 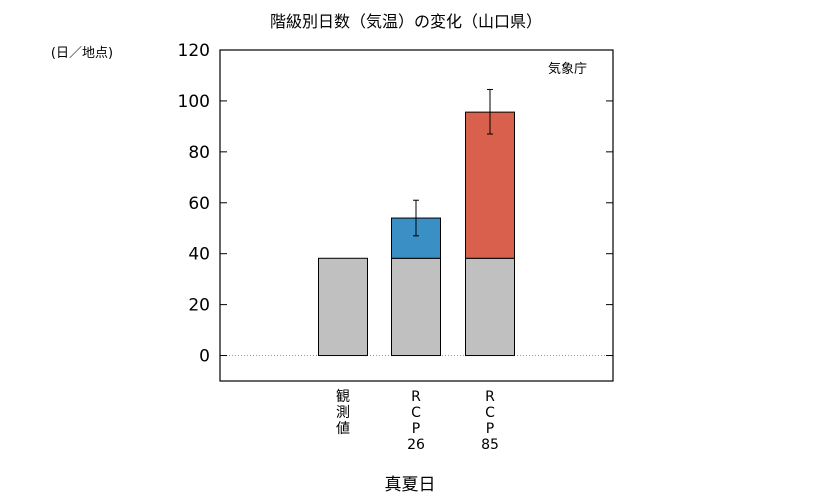 I want to click on y-tick-label: 0, so click(x=204, y=357).